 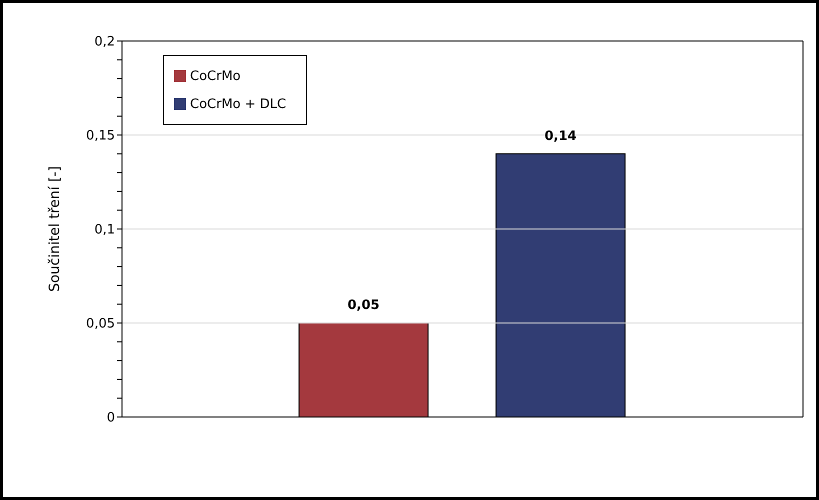 I want to click on y-tick-label: 0,15, so click(x=100, y=136).